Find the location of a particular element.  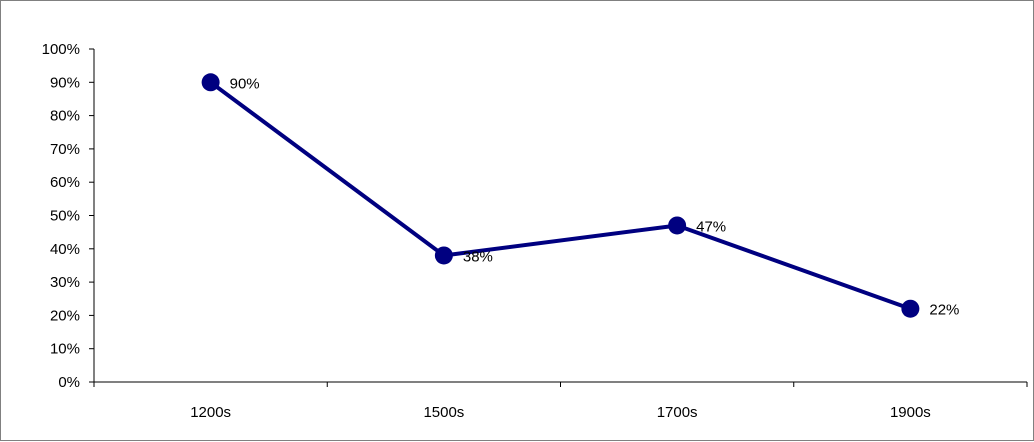

y-tick-label: 20% is located at coordinates (65, 315).